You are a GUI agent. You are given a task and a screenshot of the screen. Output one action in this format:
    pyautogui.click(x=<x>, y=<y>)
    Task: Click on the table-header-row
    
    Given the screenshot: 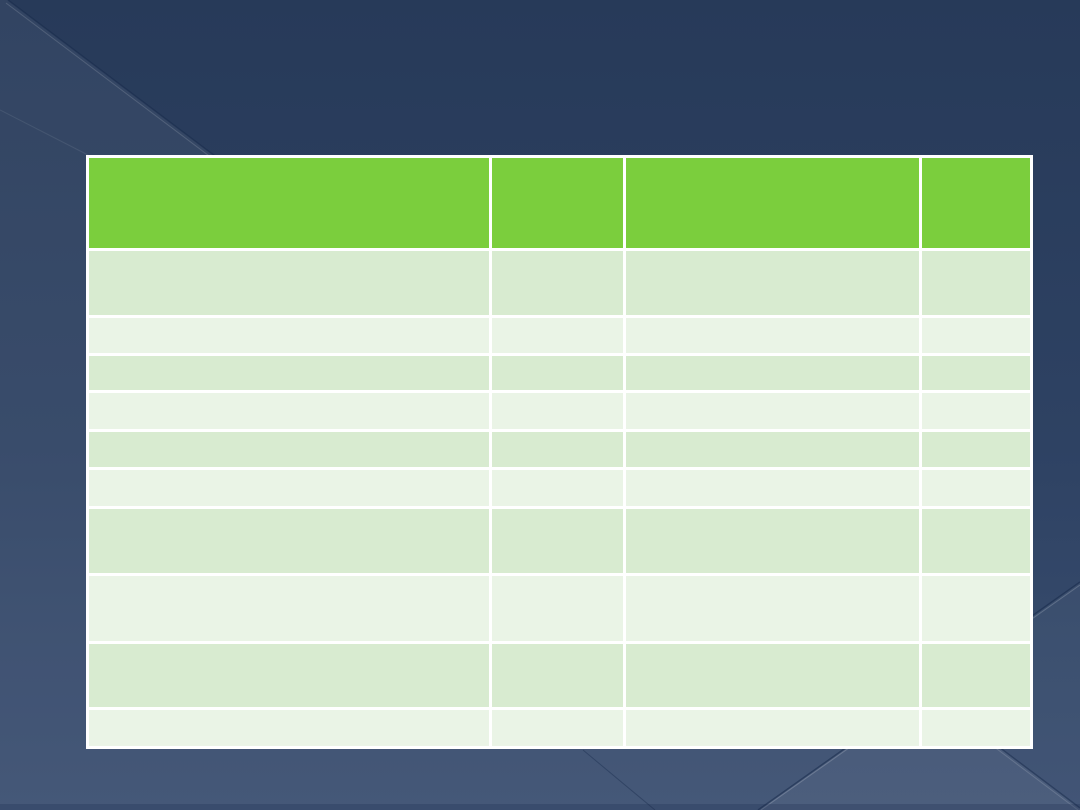 What is the action you would take?
    pyautogui.click(x=559, y=203)
    